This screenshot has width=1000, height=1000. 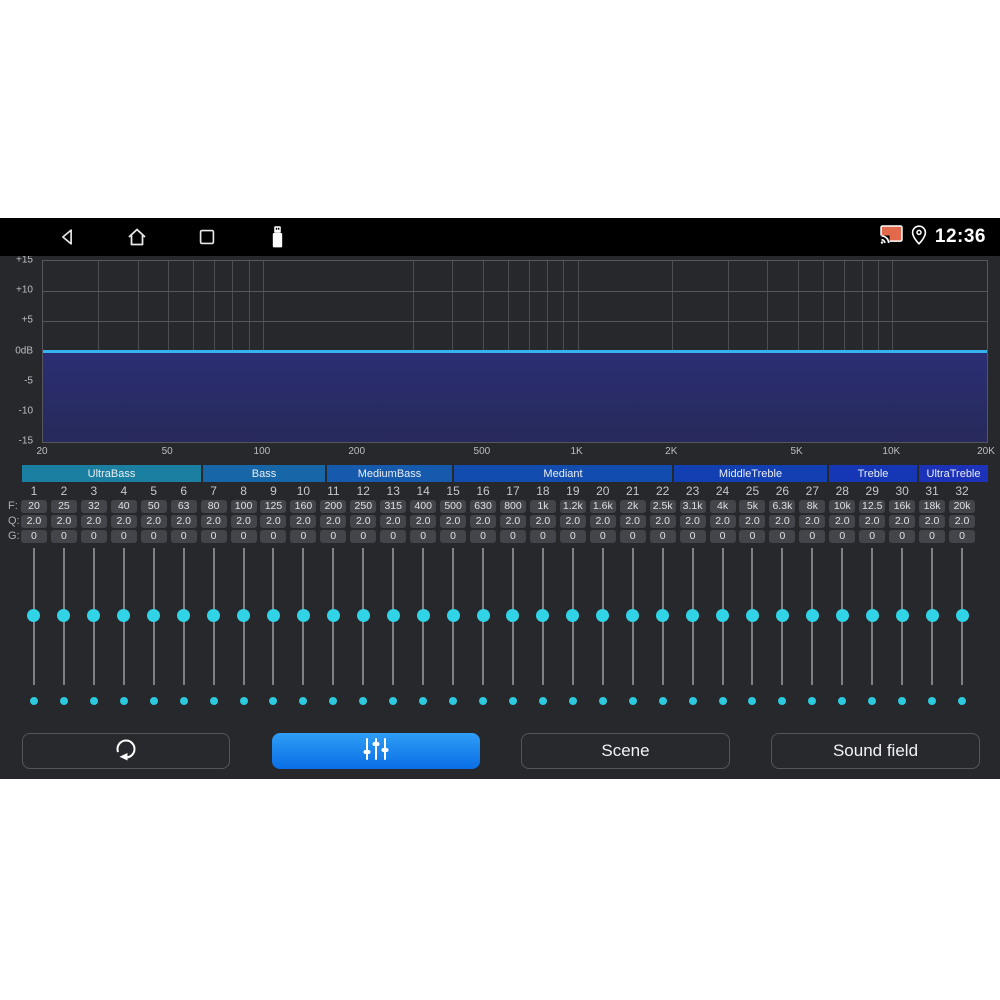 I want to click on back-icon, so click(x=67, y=237).